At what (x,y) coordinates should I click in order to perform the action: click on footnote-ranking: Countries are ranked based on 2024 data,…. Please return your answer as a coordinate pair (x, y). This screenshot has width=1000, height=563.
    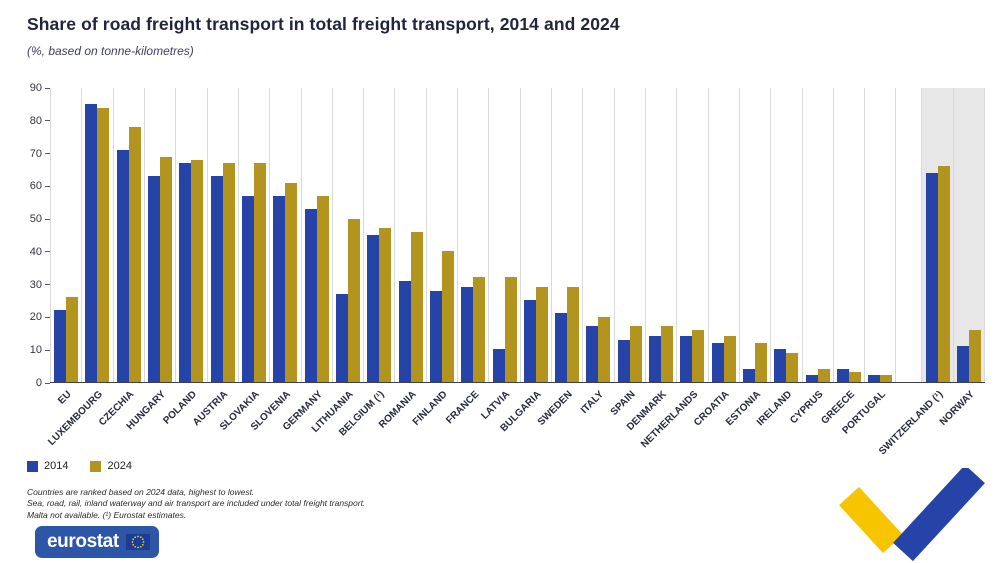
    Looking at the image, I should click on (141, 492).